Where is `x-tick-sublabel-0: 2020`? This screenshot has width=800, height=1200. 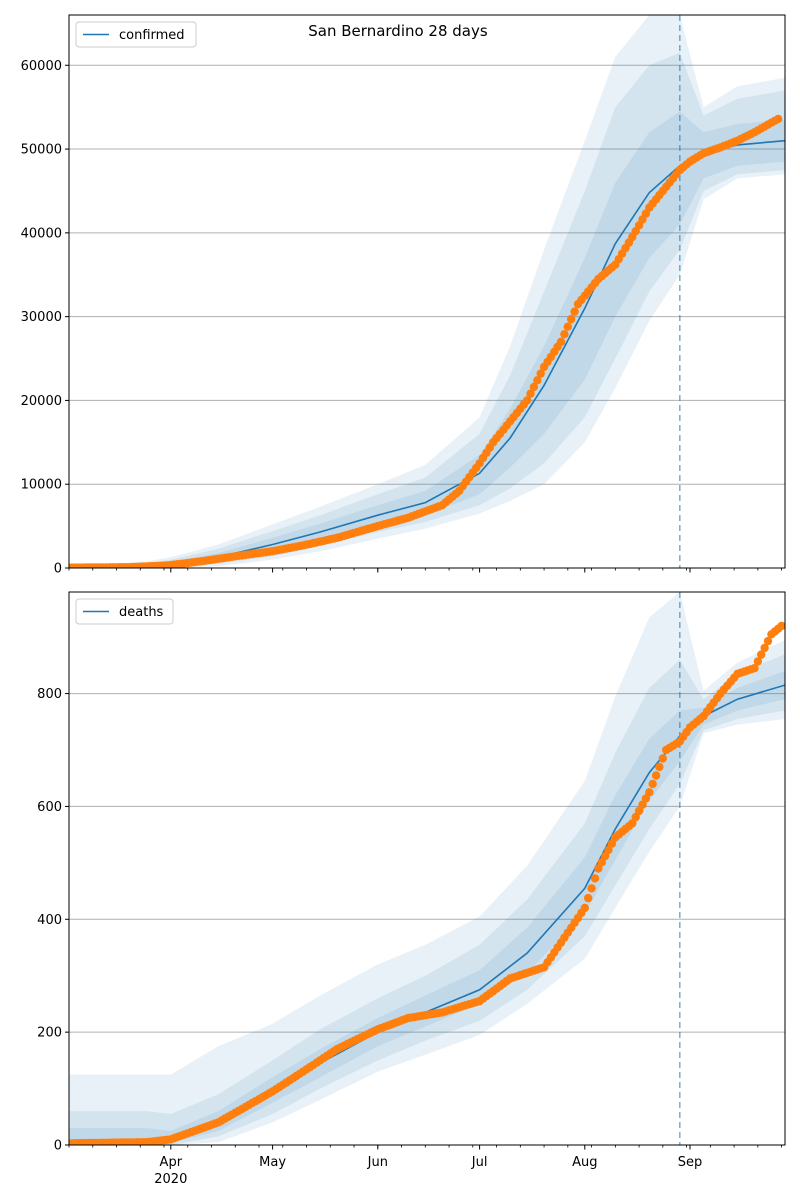
x-tick-sublabel-0: 2020 is located at coordinates (170, 1179).